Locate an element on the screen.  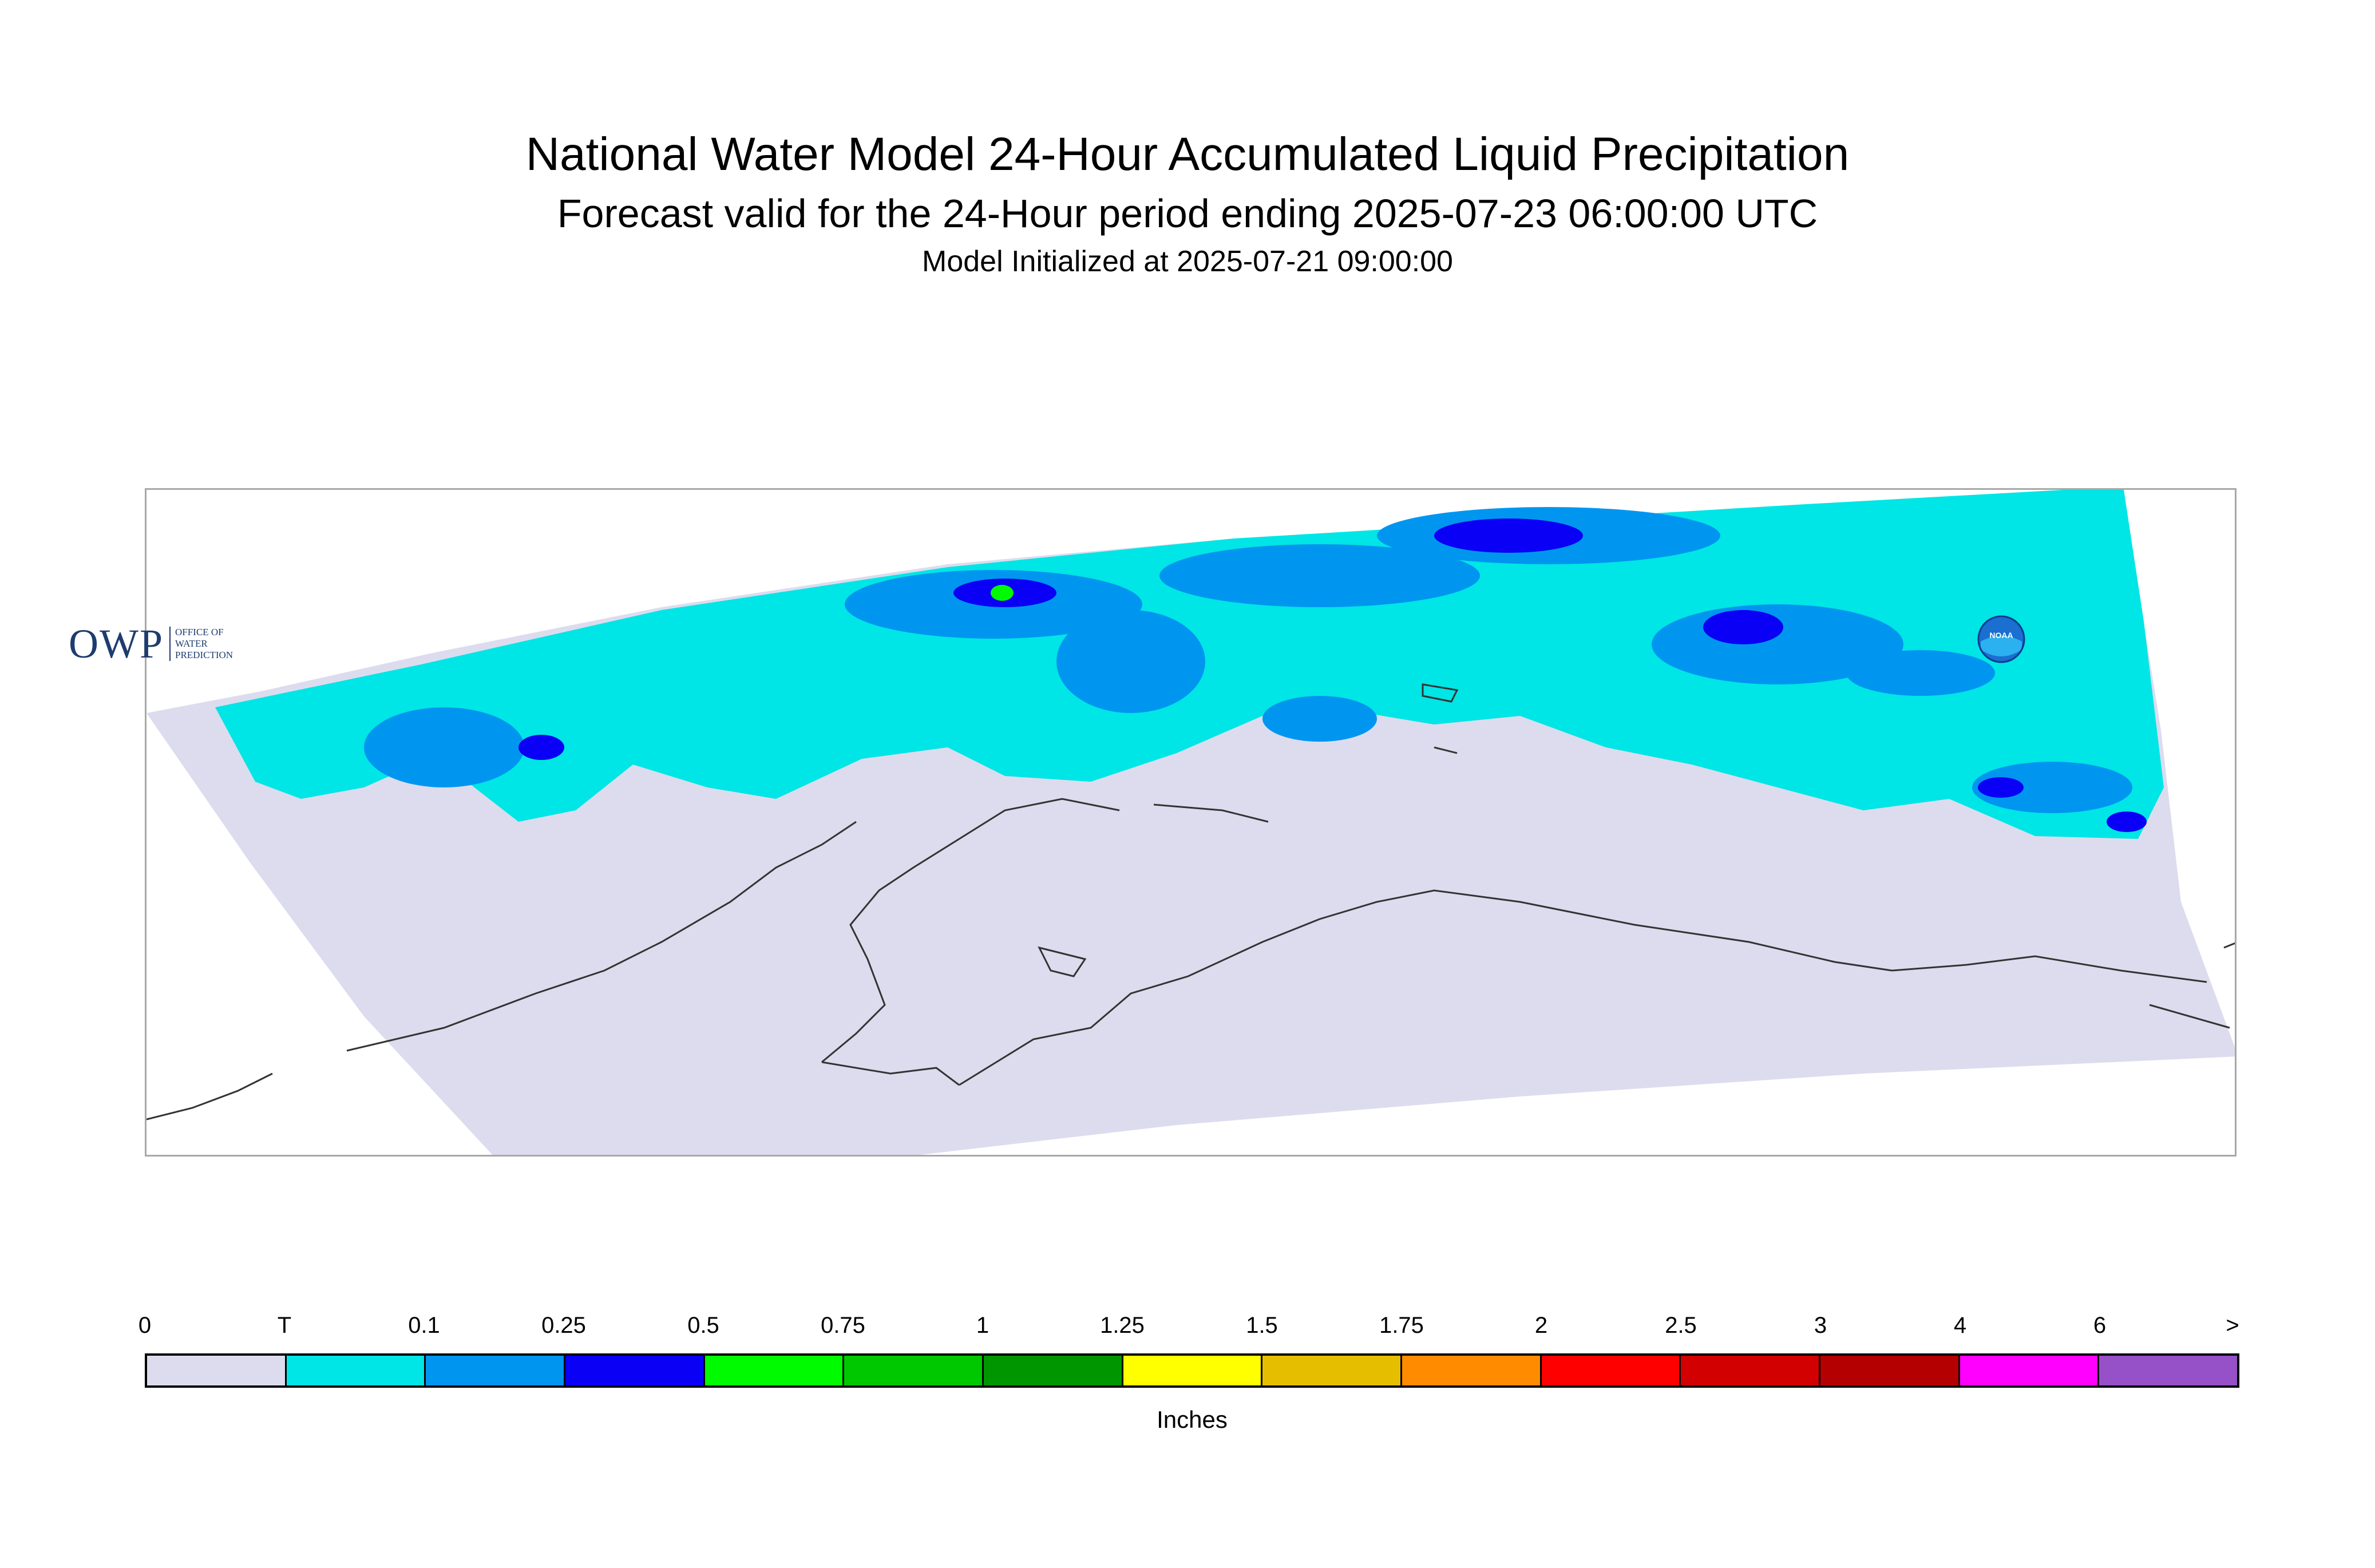
legend-unit: Inches is located at coordinates (1193, 1419).